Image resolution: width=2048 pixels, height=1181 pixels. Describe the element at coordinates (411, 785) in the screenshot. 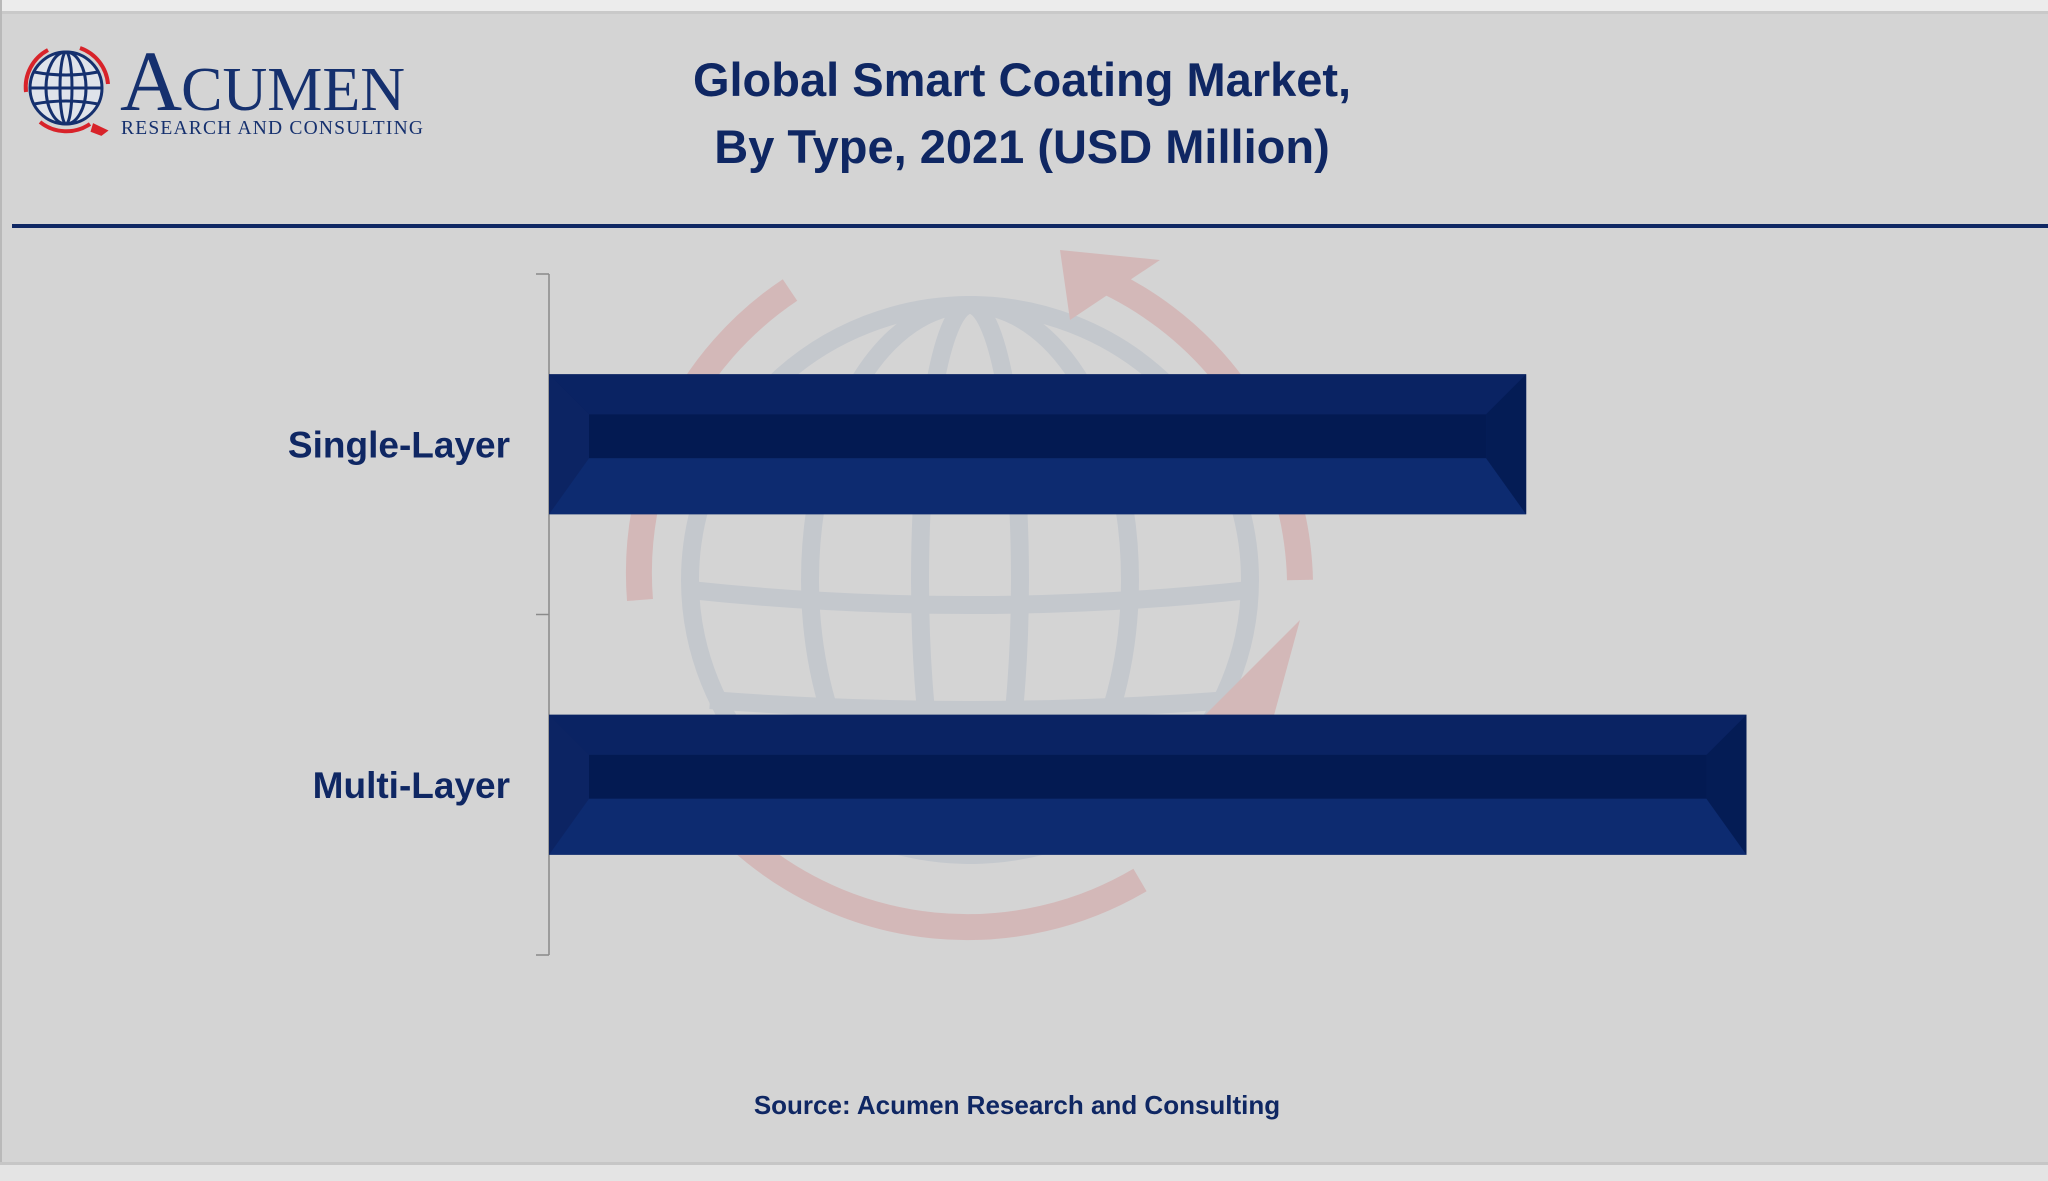

I see `category-label-multi-layer: Multi-Layer` at that location.